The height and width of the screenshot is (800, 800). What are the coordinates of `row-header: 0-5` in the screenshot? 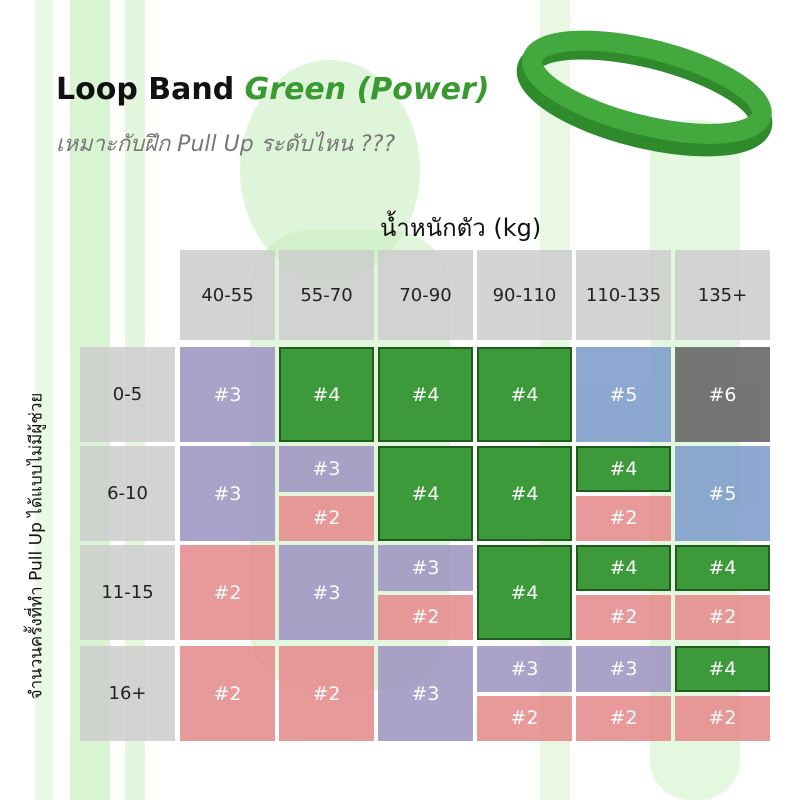 It's located at (127, 394).